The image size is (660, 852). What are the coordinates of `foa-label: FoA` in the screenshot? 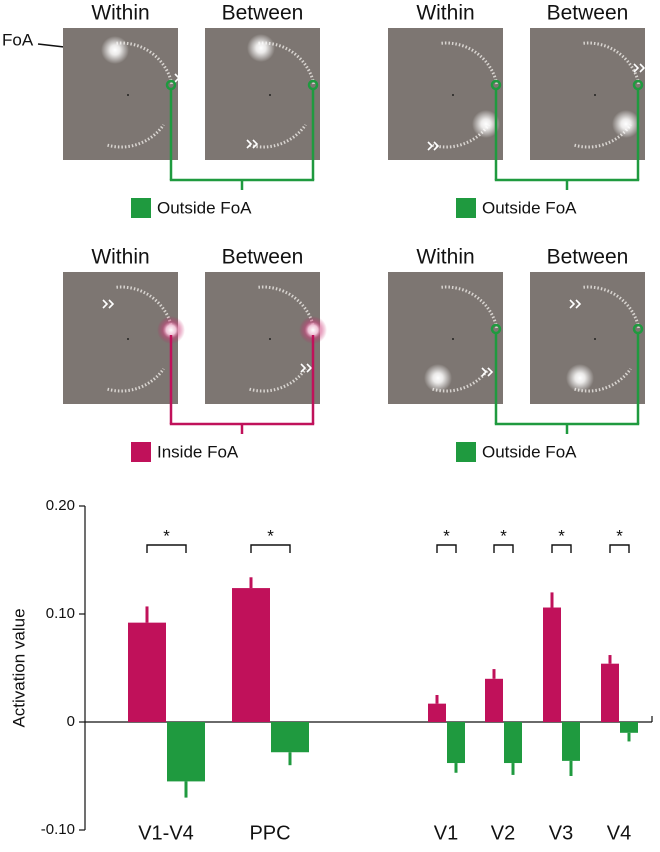 It's located at (18, 39).